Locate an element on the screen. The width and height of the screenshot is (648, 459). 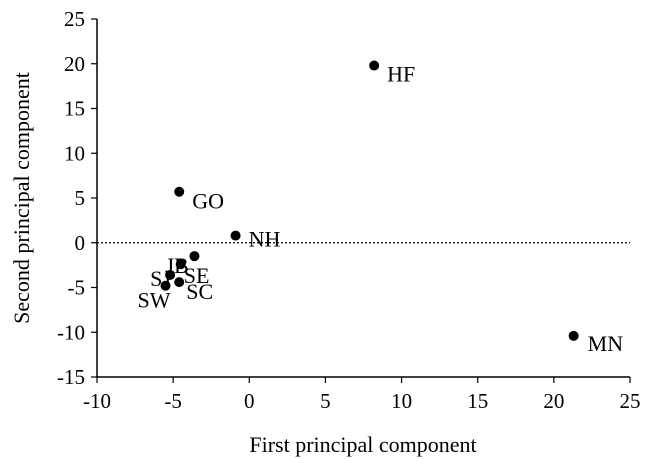
y-tick-label: 20 is located at coordinates (74, 64).